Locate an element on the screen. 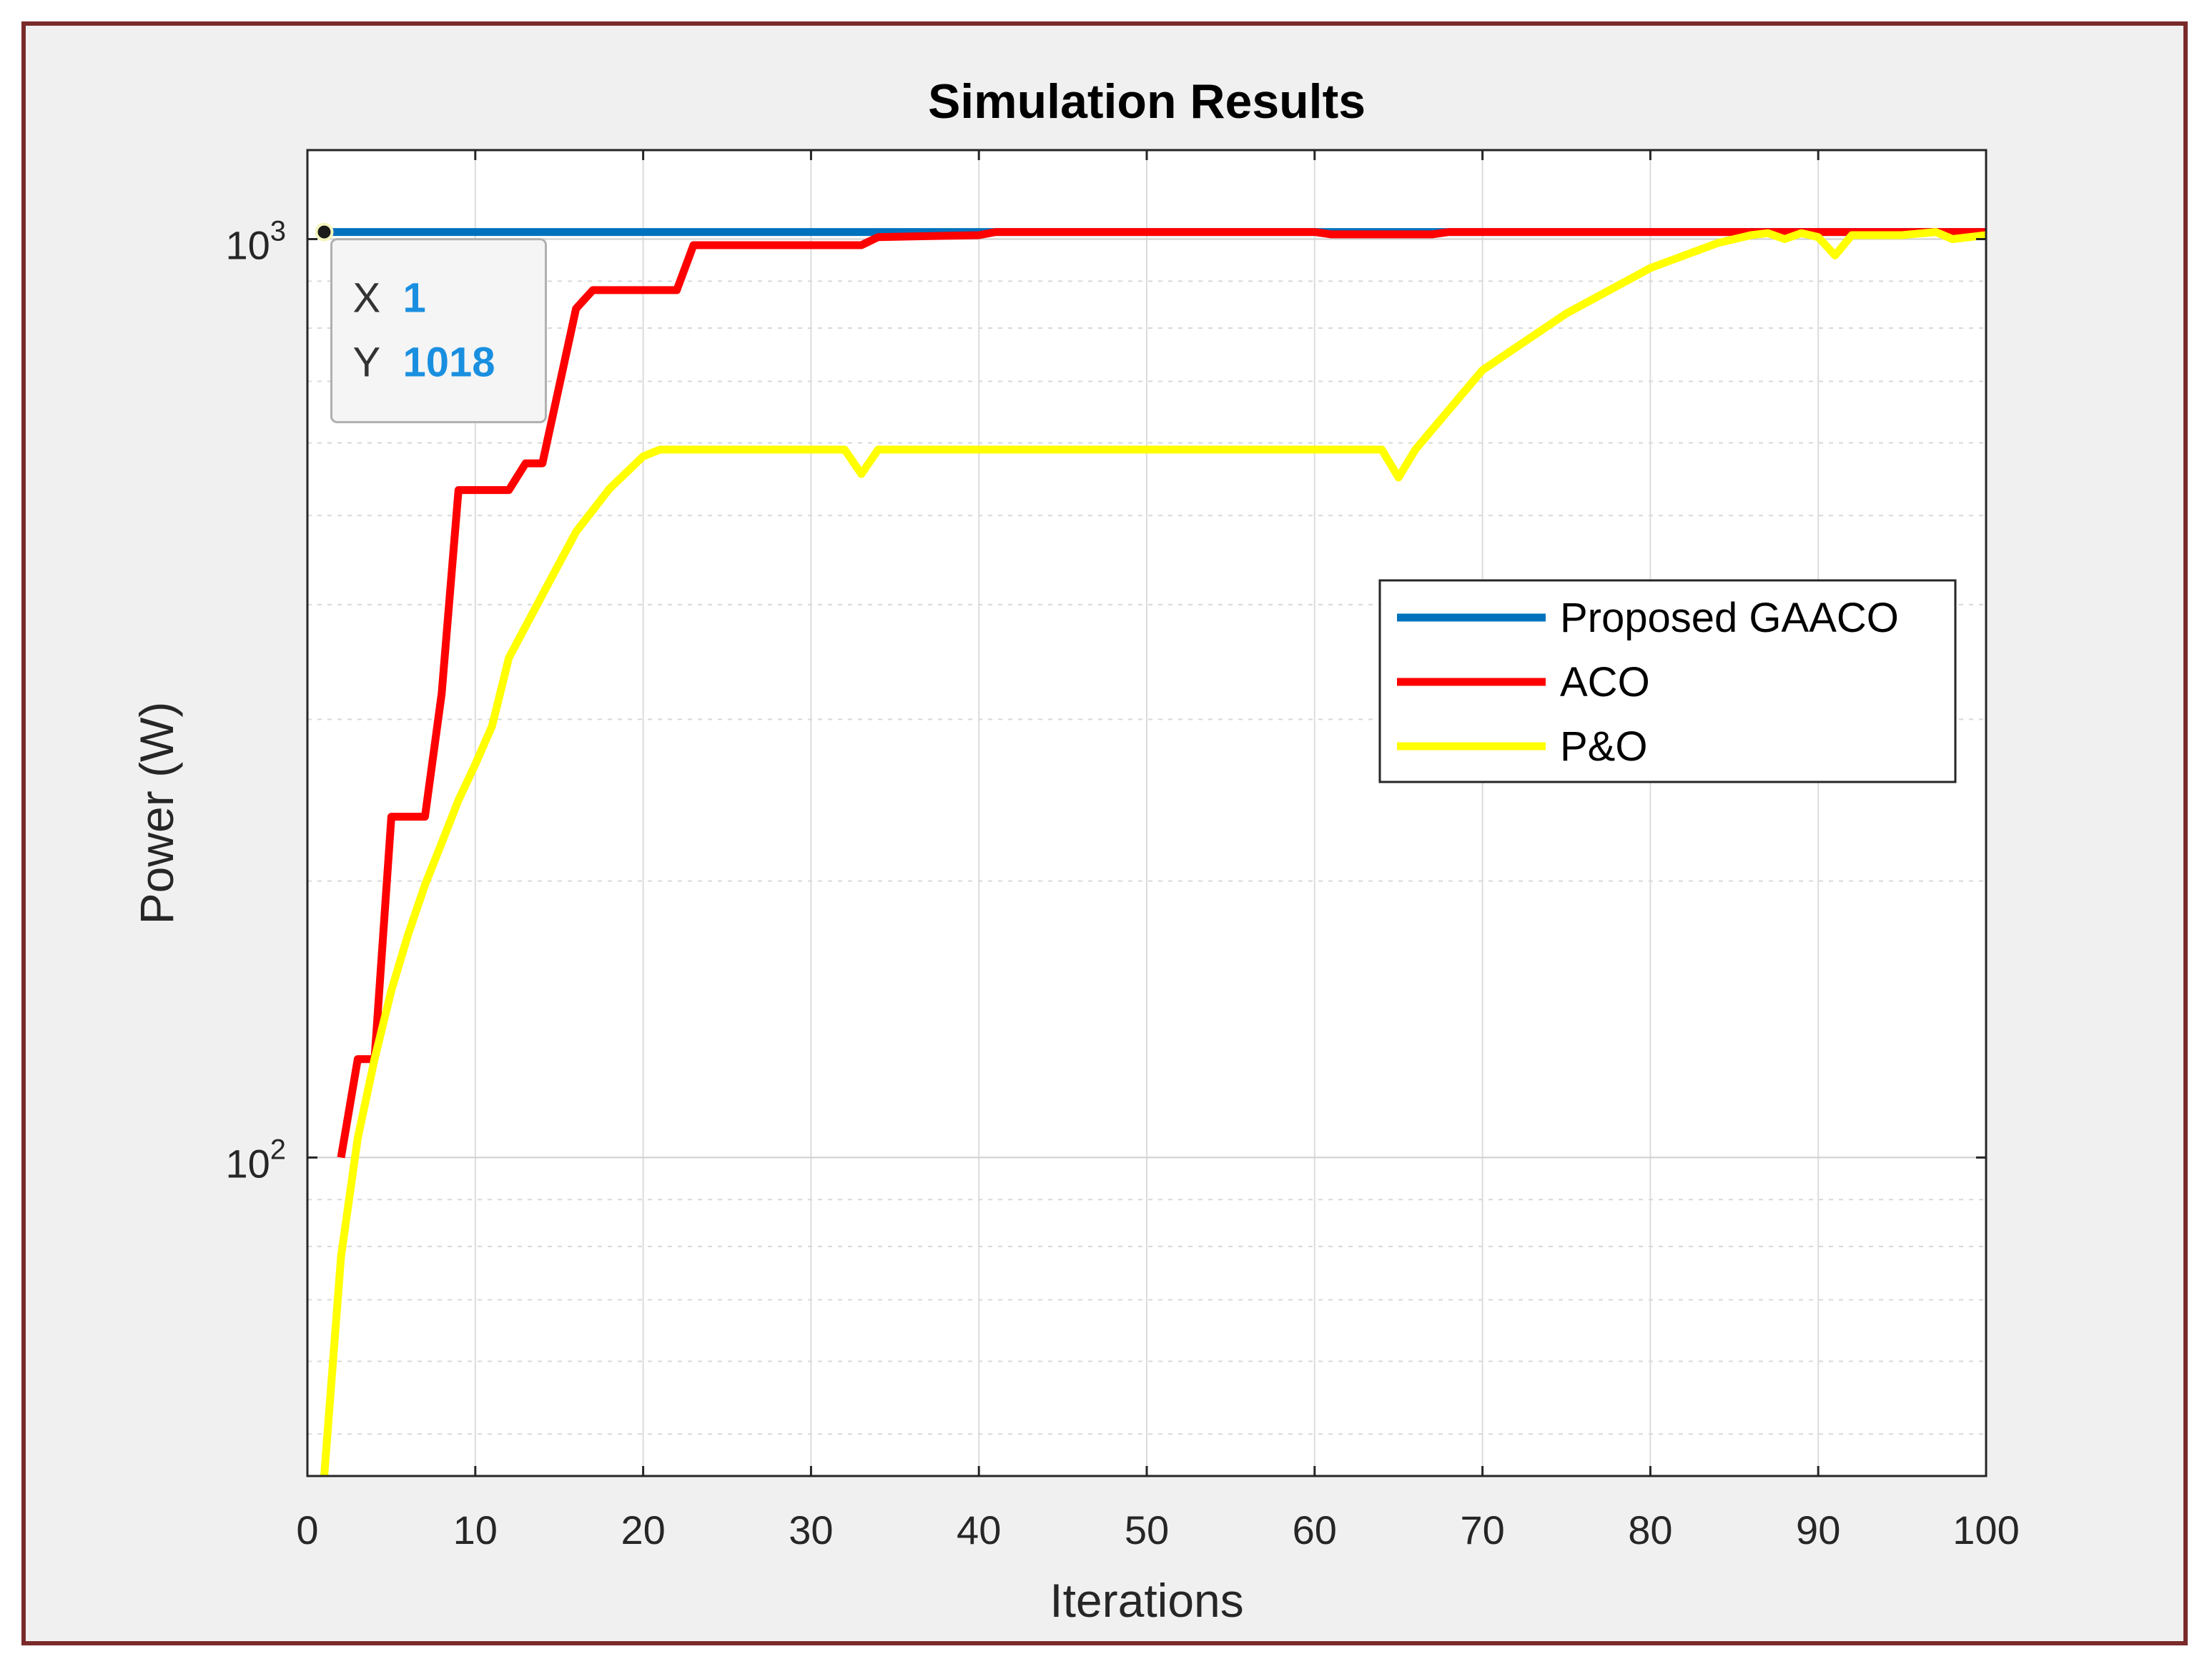 This screenshot has height=1674, width=2212. datatip-box is located at coordinates (438, 331).